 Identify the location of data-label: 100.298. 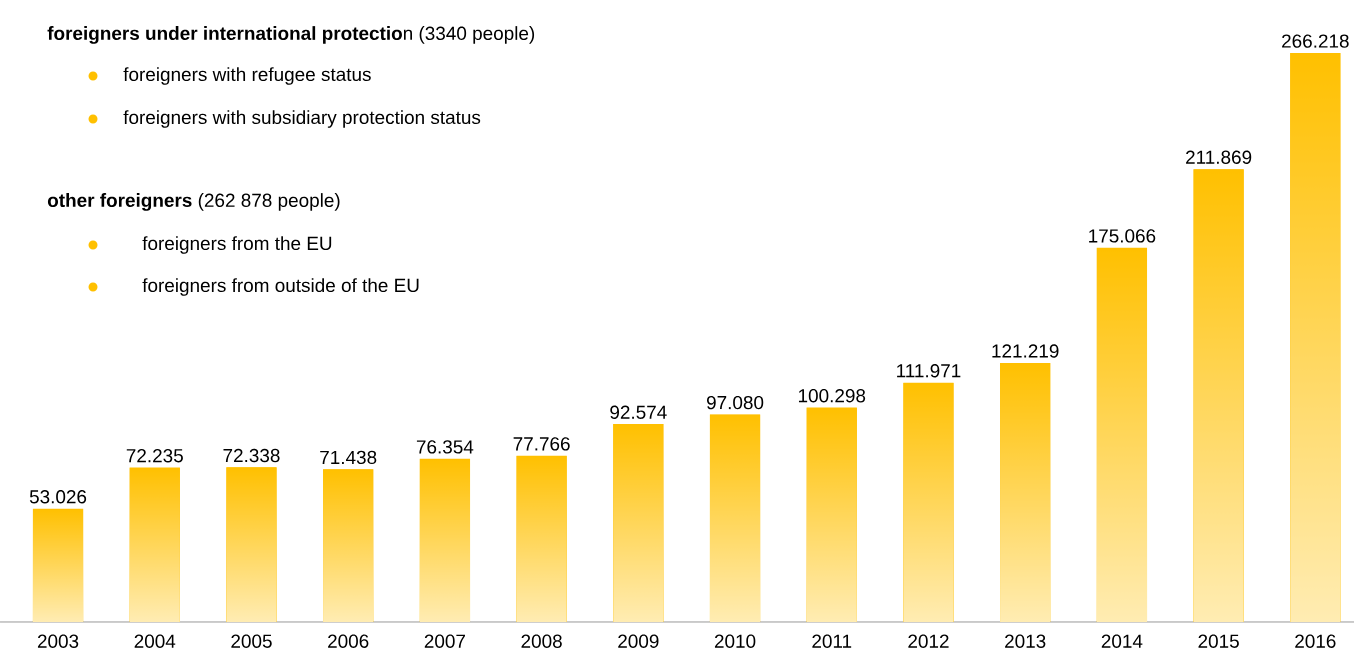
(832, 396).